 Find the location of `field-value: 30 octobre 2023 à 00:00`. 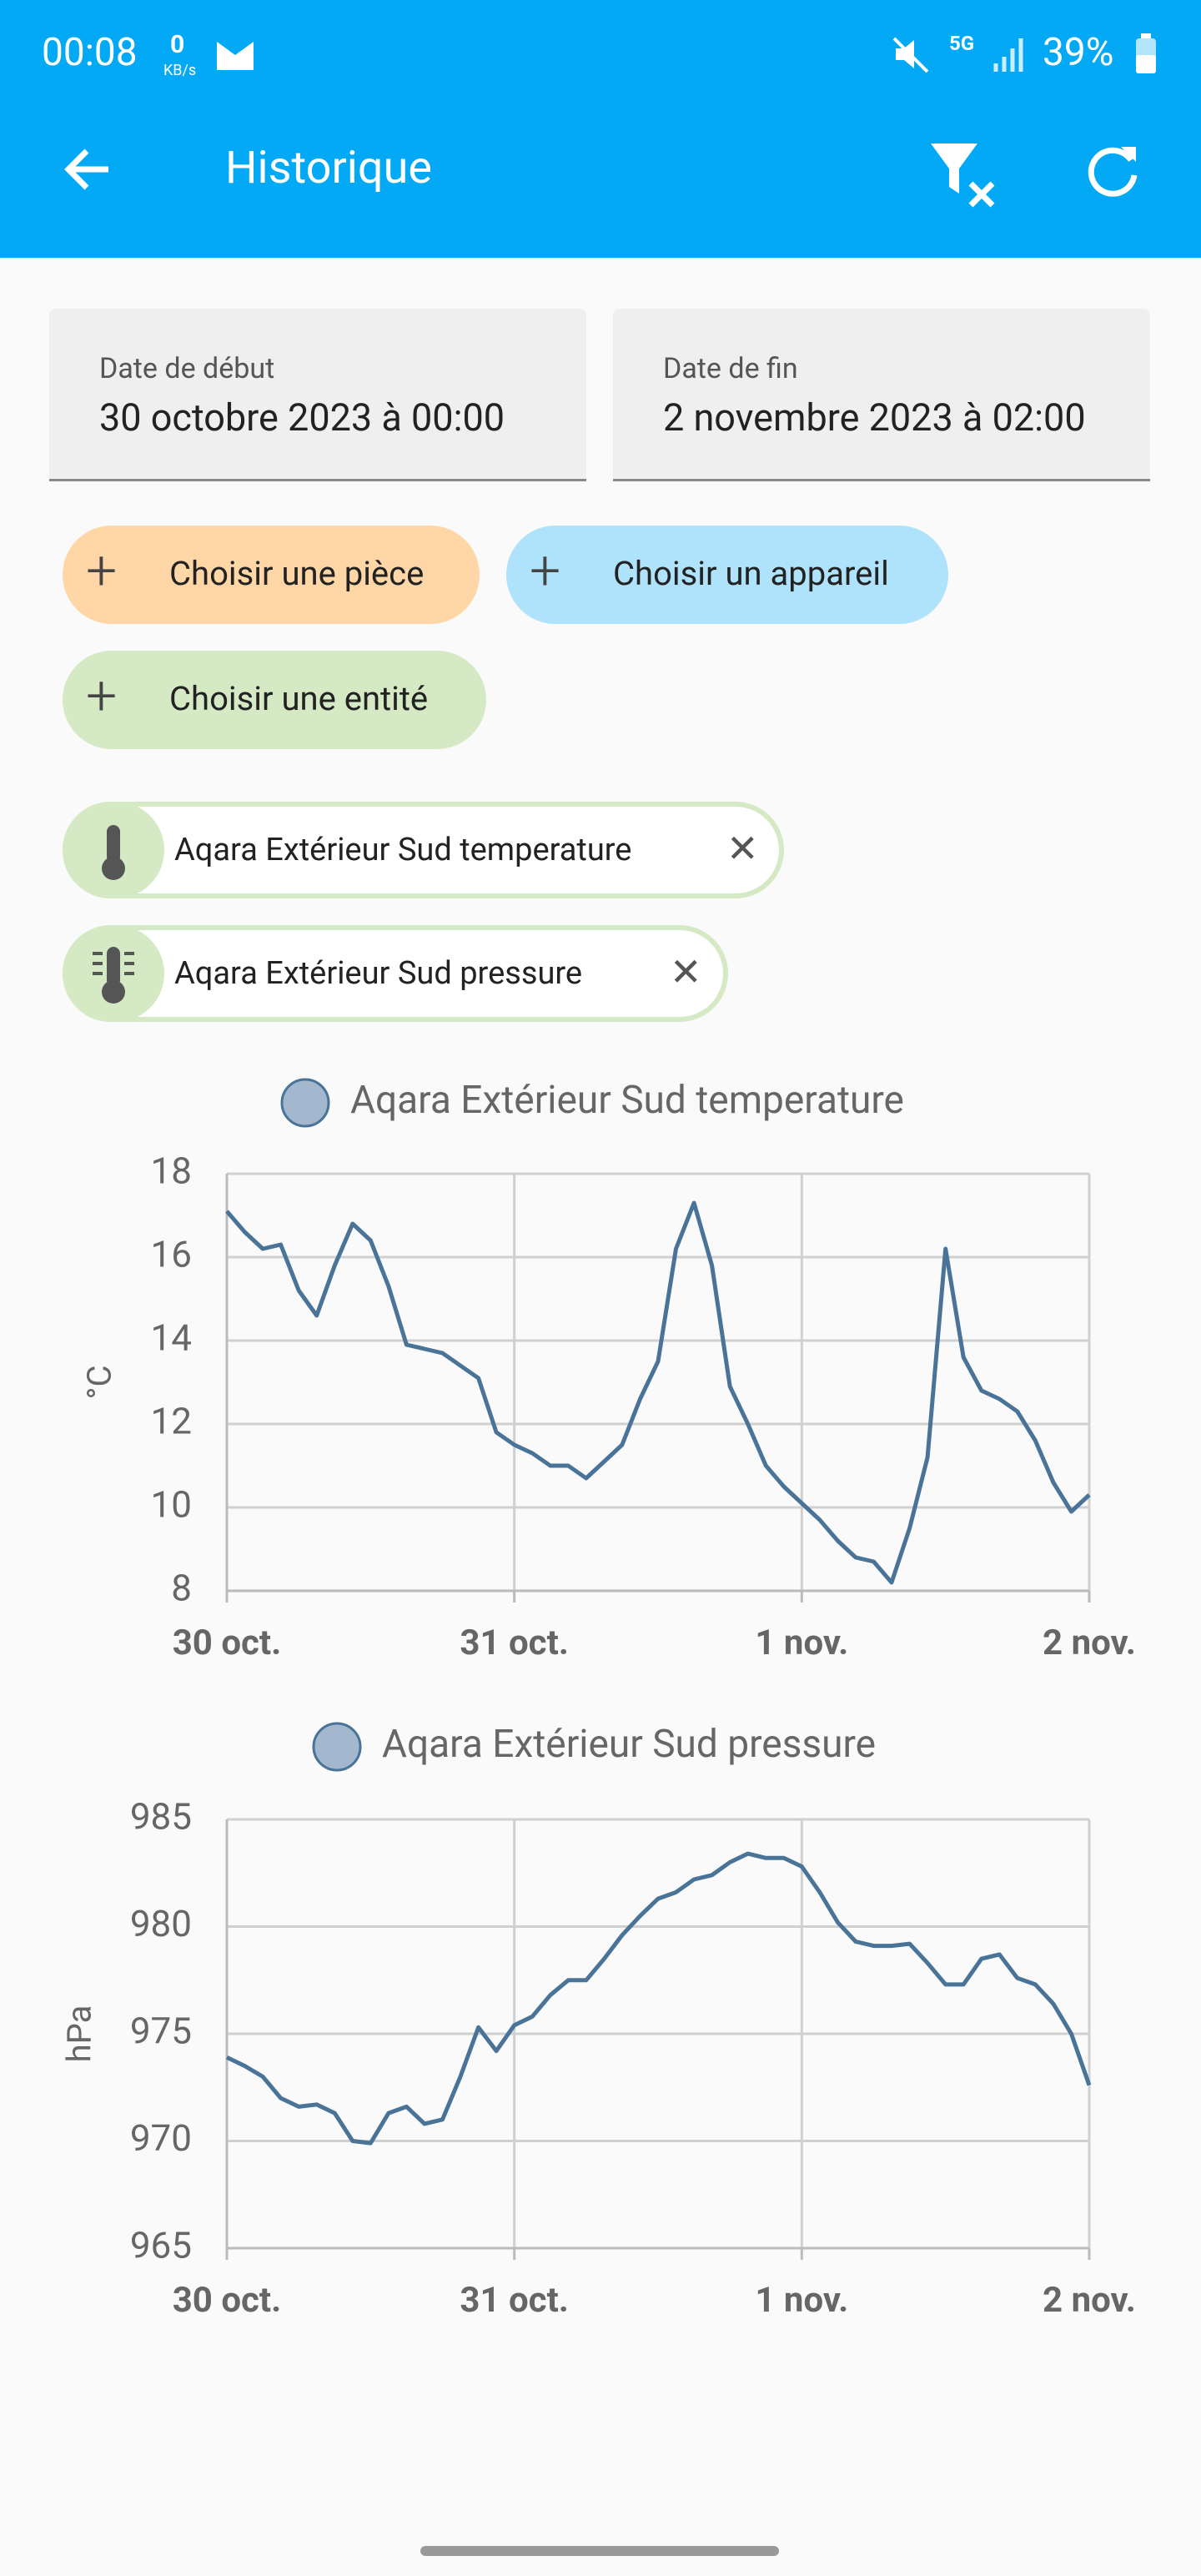

field-value: 30 octobre 2023 à 00:00 is located at coordinates (302, 417).